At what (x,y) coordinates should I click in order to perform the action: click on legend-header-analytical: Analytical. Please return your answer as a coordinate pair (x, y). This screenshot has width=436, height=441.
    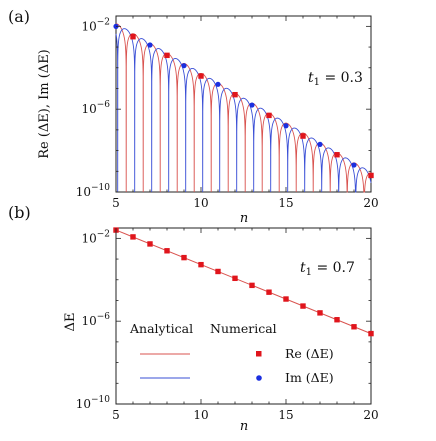
    Looking at the image, I should click on (161, 328).